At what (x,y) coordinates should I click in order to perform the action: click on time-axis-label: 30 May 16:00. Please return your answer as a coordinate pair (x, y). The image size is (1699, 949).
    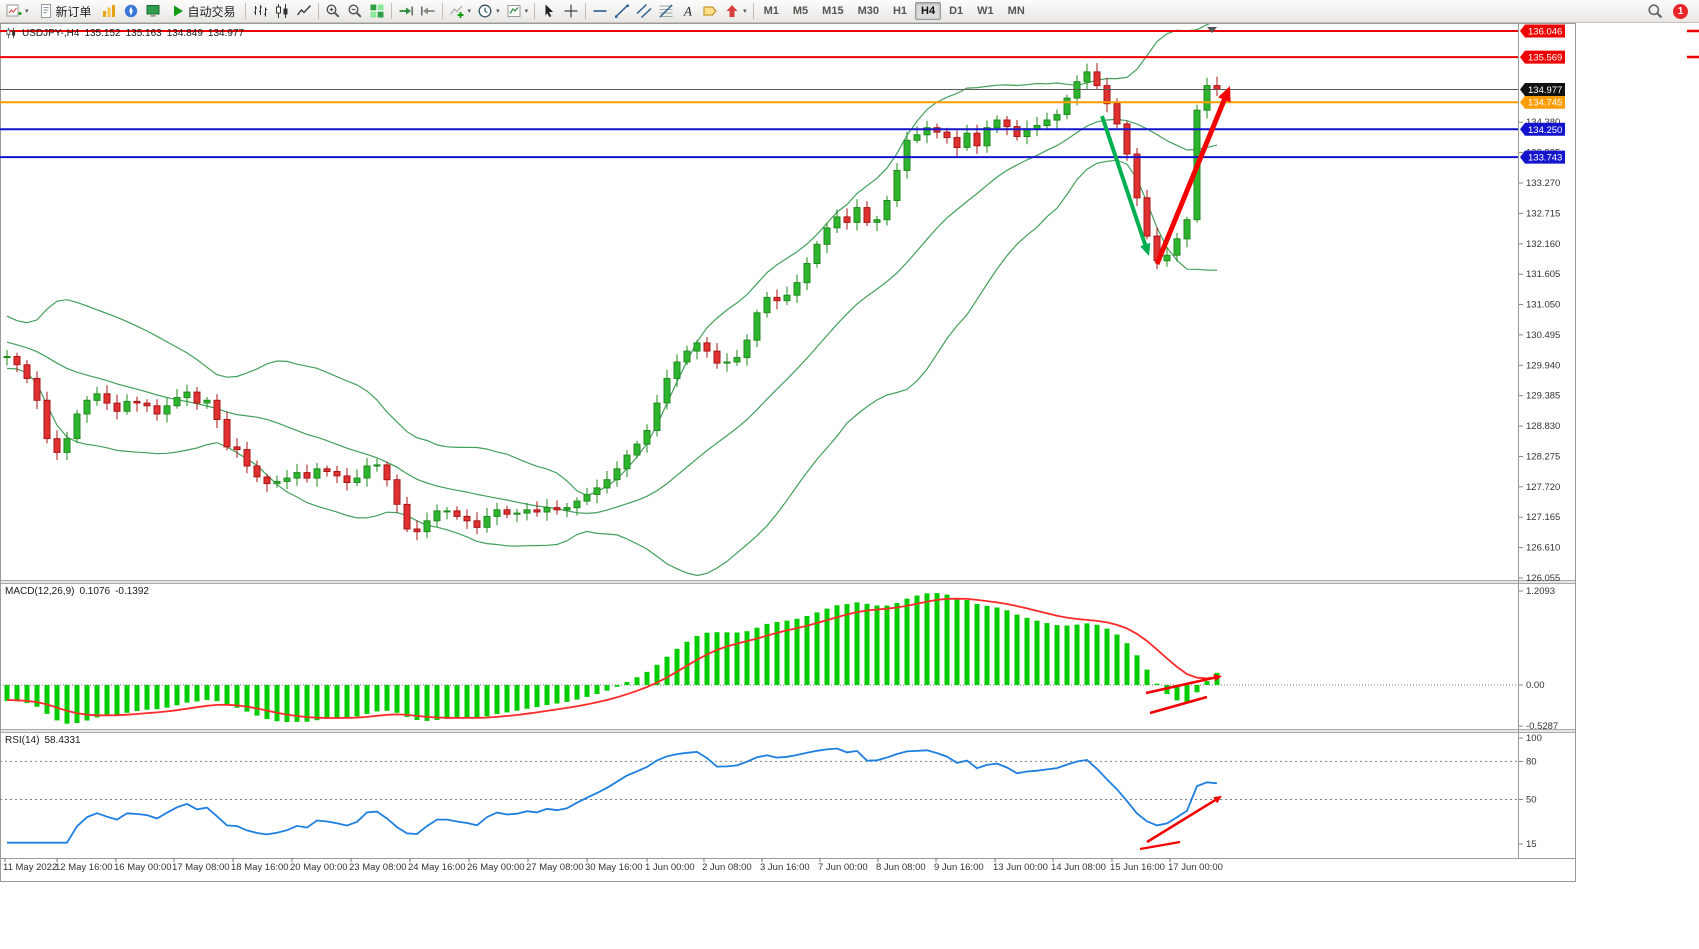
    Looking at the image, I should click on (614, 867).